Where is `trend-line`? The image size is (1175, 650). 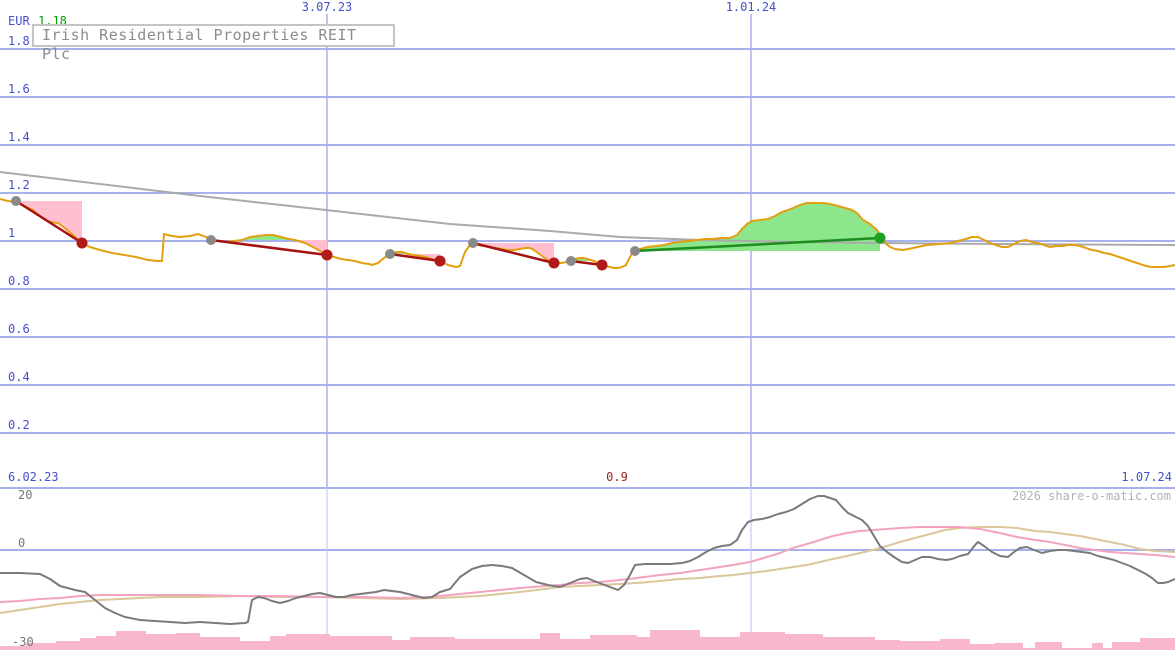
trend-line is located at coordinates (587, 208).